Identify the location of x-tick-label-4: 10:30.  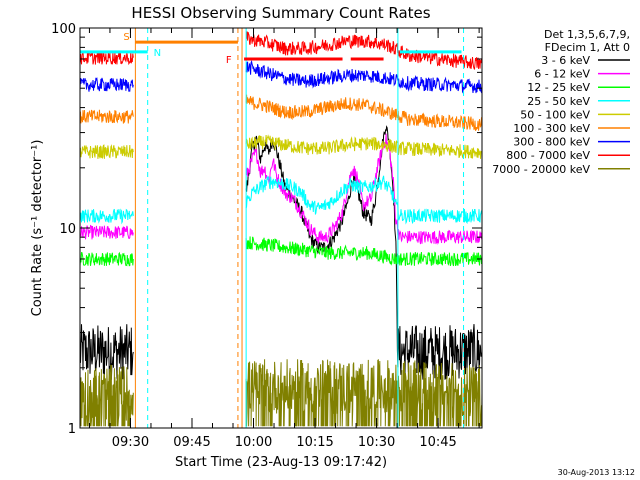
(376, 442).